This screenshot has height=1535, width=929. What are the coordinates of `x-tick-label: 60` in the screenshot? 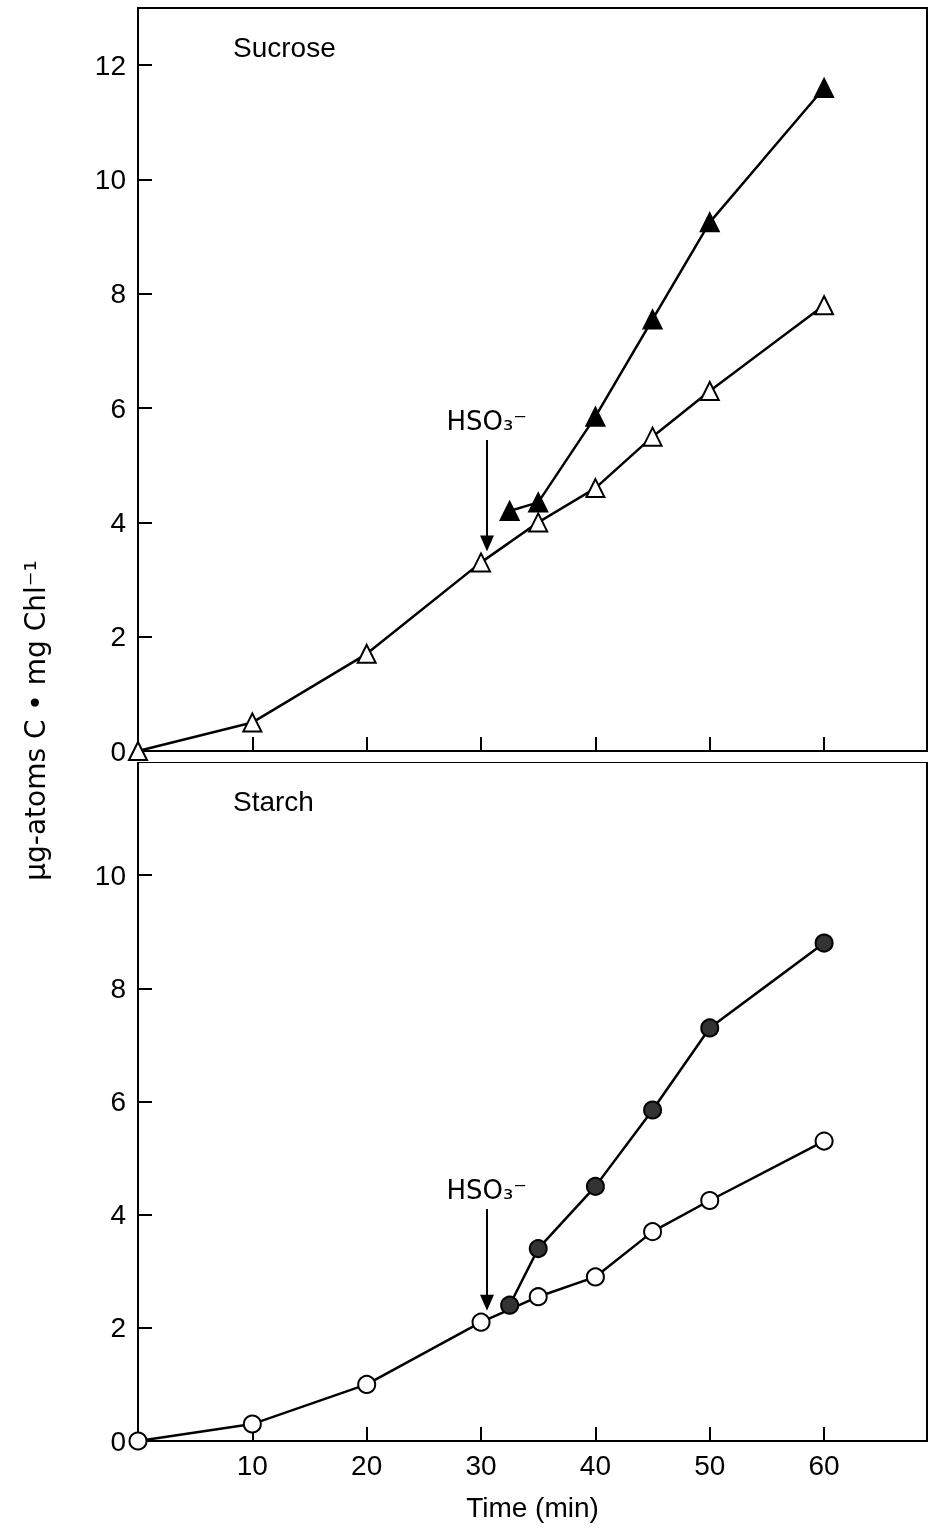 It's located at (824, 1465).